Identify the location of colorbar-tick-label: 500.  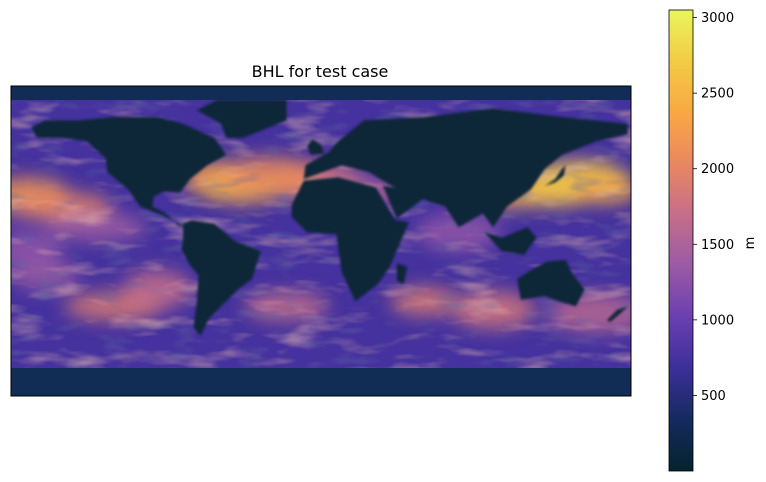
(713, 396).